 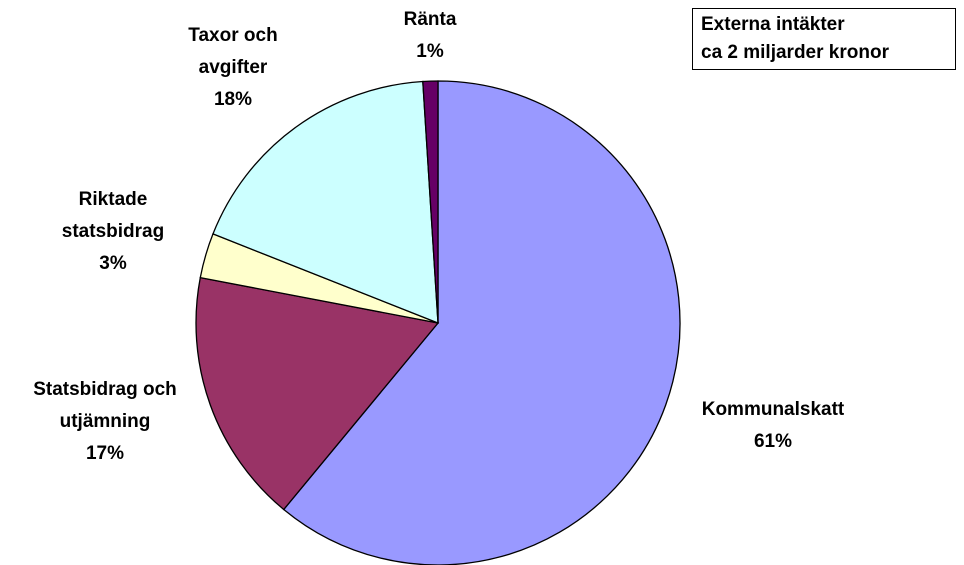 I want to click on slice-label: Taxor och avgifter 18%, so click(x=233, y=68).